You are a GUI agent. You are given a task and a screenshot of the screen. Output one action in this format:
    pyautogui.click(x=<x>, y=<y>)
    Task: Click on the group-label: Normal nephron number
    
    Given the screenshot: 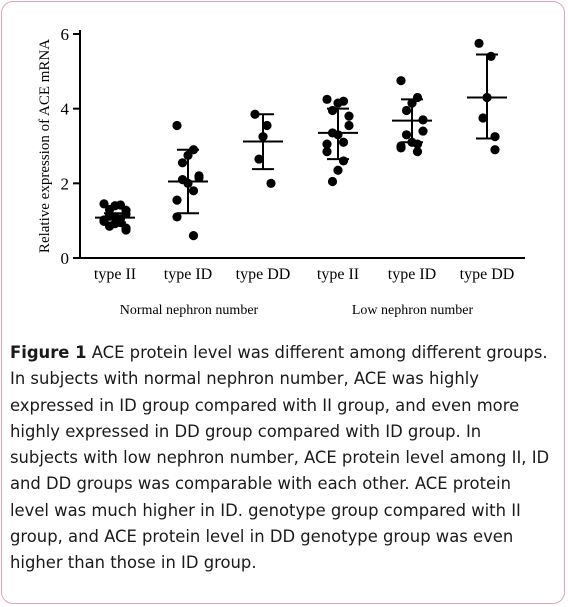 What is the action you would take?
    pyautogui.click(x=189, y=310)
    